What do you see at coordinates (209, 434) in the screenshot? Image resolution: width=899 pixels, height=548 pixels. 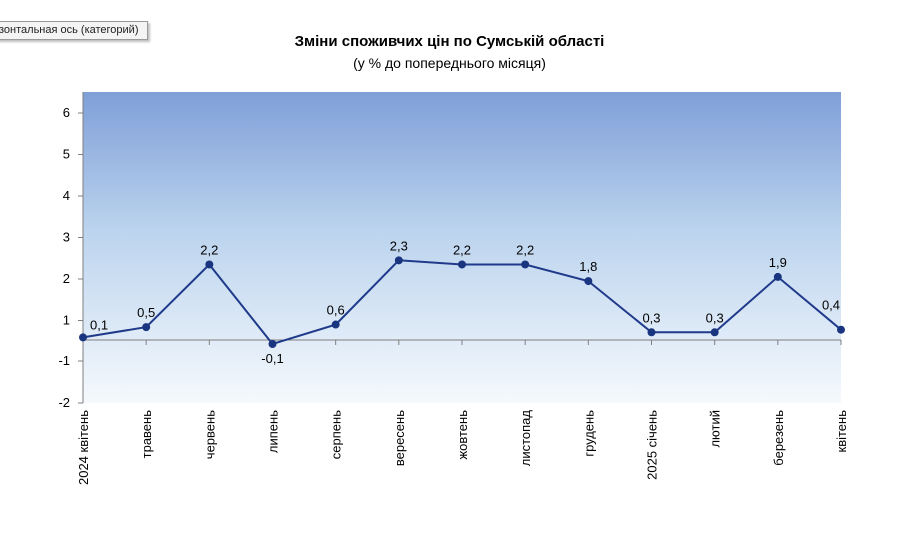 I see `x-tick-label: червень` at bounding box center [209, 434].